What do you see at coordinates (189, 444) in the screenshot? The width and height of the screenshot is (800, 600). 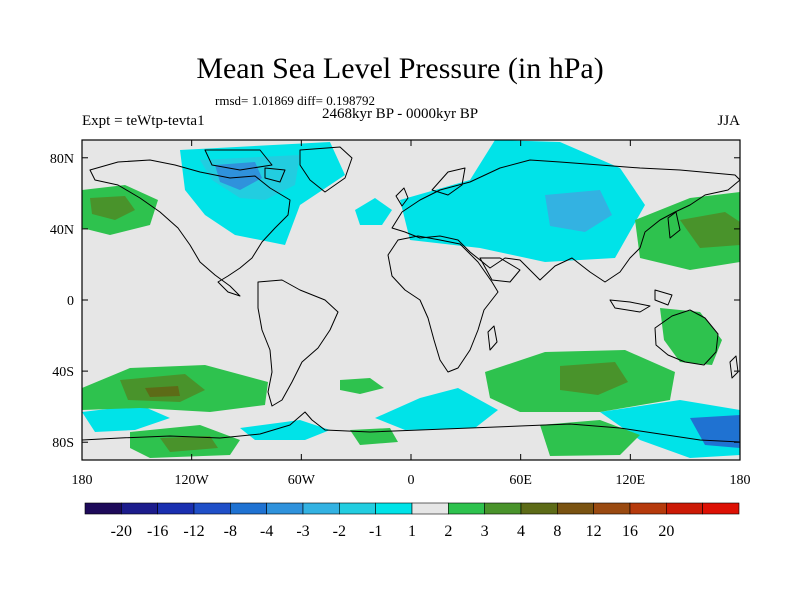 I see `anomaly-antarctic-high-west-core` at bounding box center [189, 444].